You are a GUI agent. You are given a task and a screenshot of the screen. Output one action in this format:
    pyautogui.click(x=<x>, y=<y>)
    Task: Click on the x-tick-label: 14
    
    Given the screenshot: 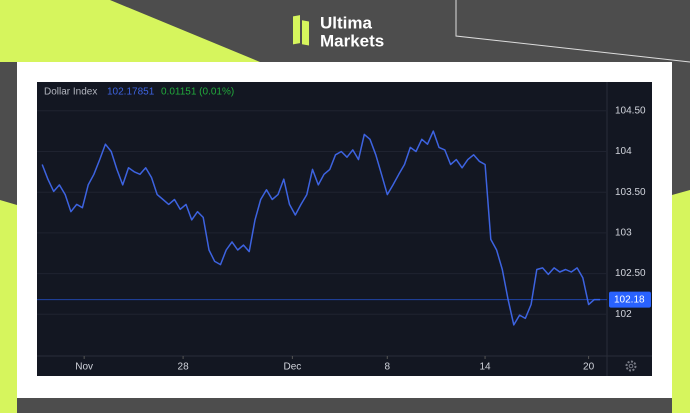 What is the action you would take?
    pyautogui.click(x=486, y=367)
    